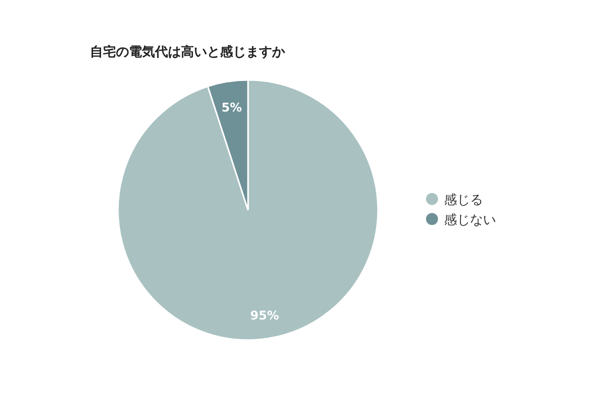 The image size is (600, 400). I want to click on data-label: 5%, so click(232, 107).